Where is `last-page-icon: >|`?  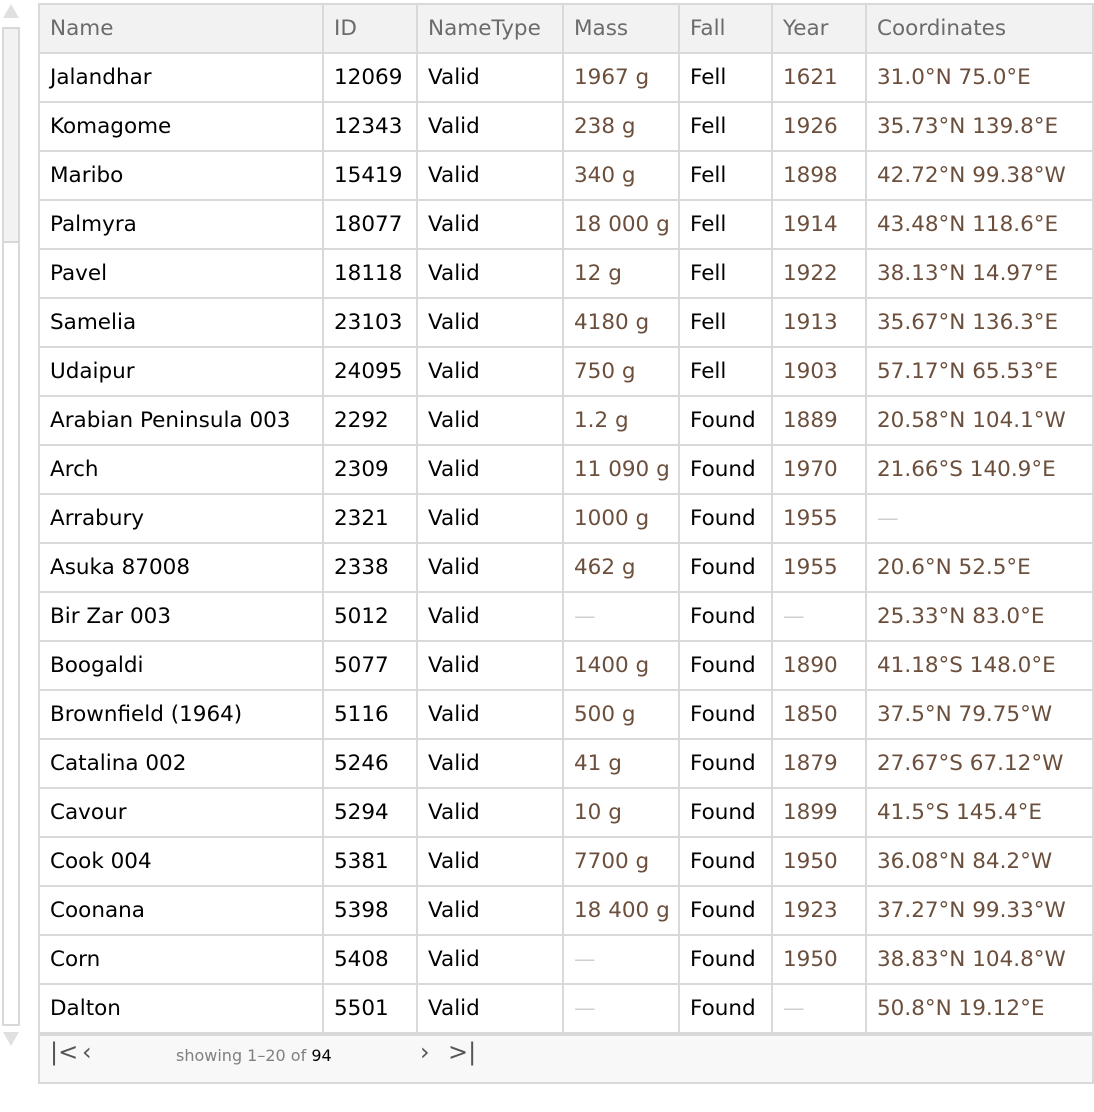 last-page-icon: >| is located at coordinates (462, 1052).